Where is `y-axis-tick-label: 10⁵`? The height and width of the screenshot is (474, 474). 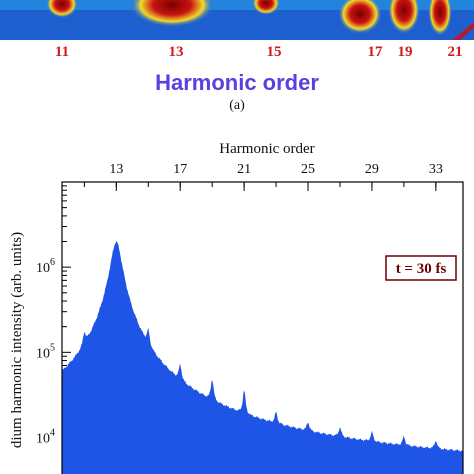 y-axis-tick-label: 10⁵ is located at coordinates (45, 351).